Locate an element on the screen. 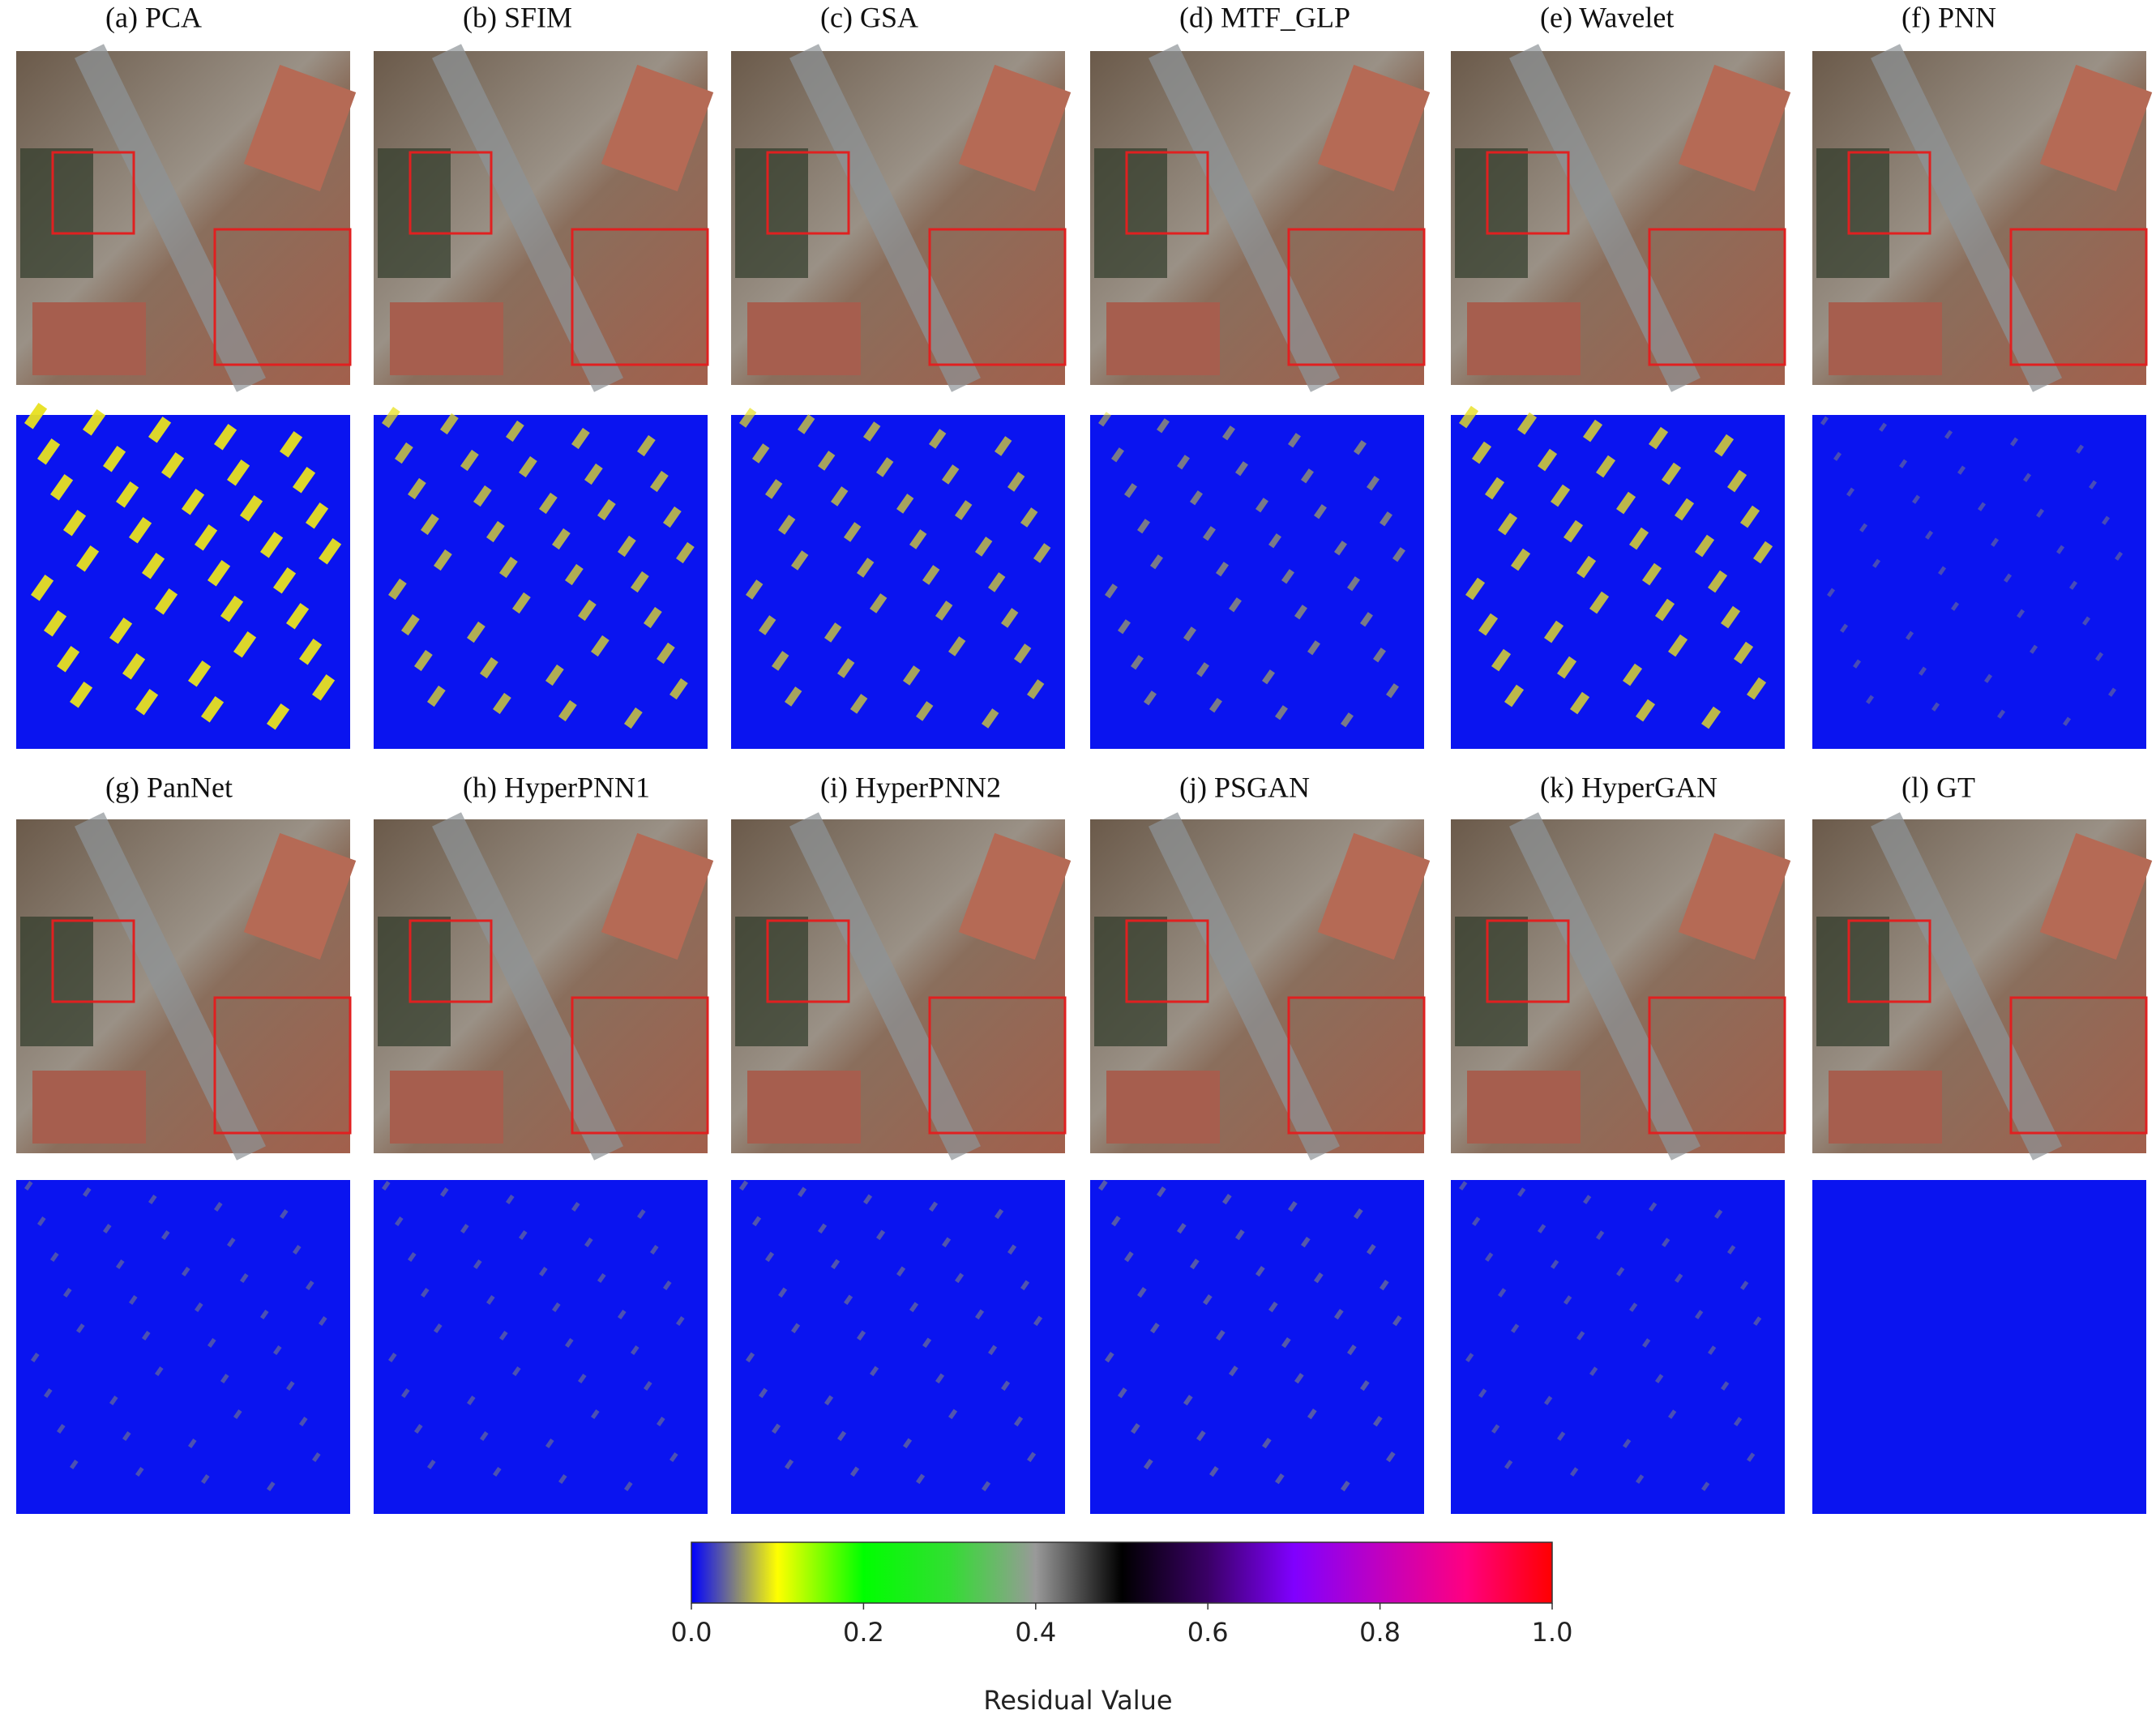  tick-label: 1.0 is located at coordinates (1552, 1632).